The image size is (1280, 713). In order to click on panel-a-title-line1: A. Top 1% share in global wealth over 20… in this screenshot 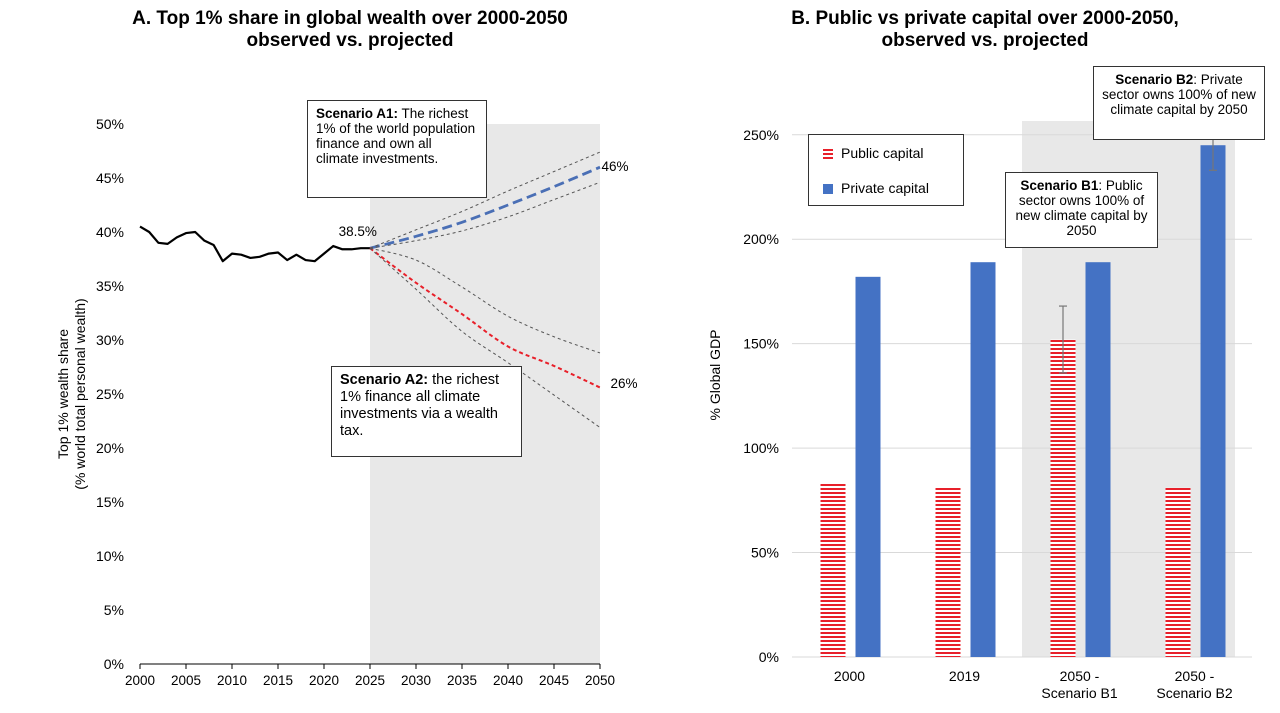, I will do `click(350, 18)`.